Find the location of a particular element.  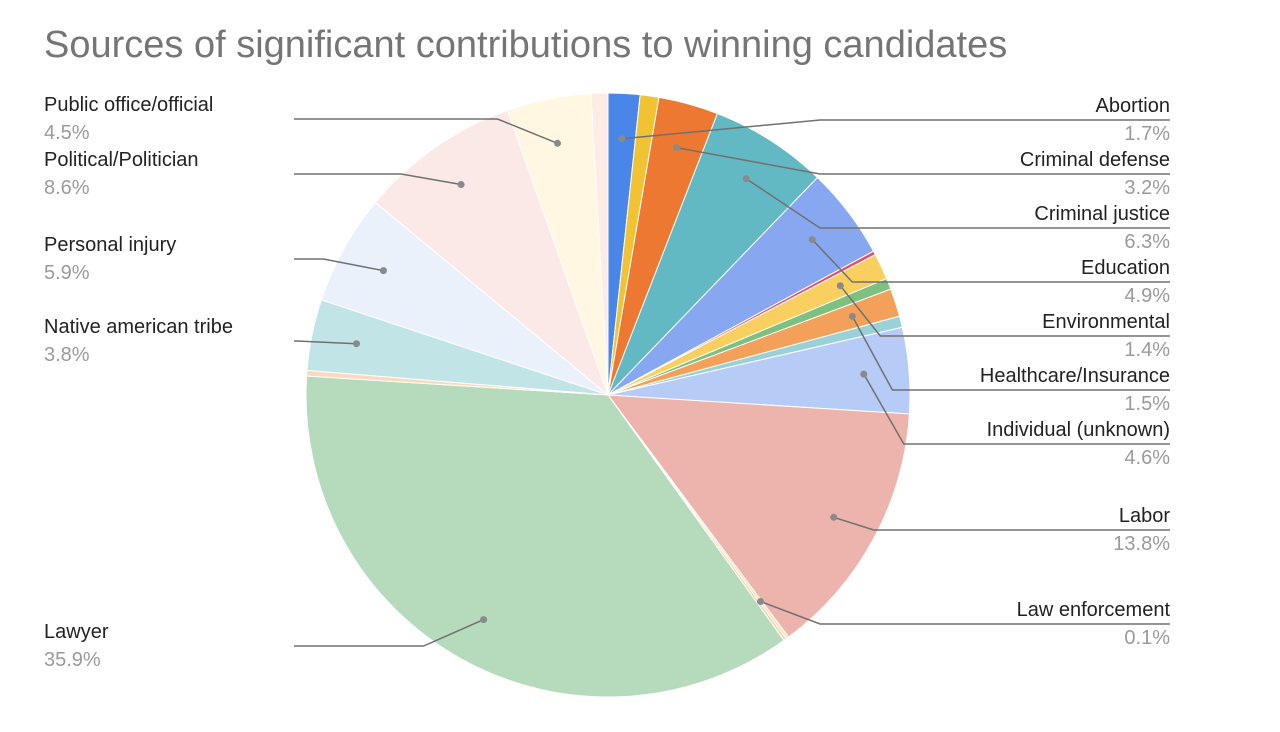

slice-label-political-politician: Political/Politician is located at coordinates (121, 160).